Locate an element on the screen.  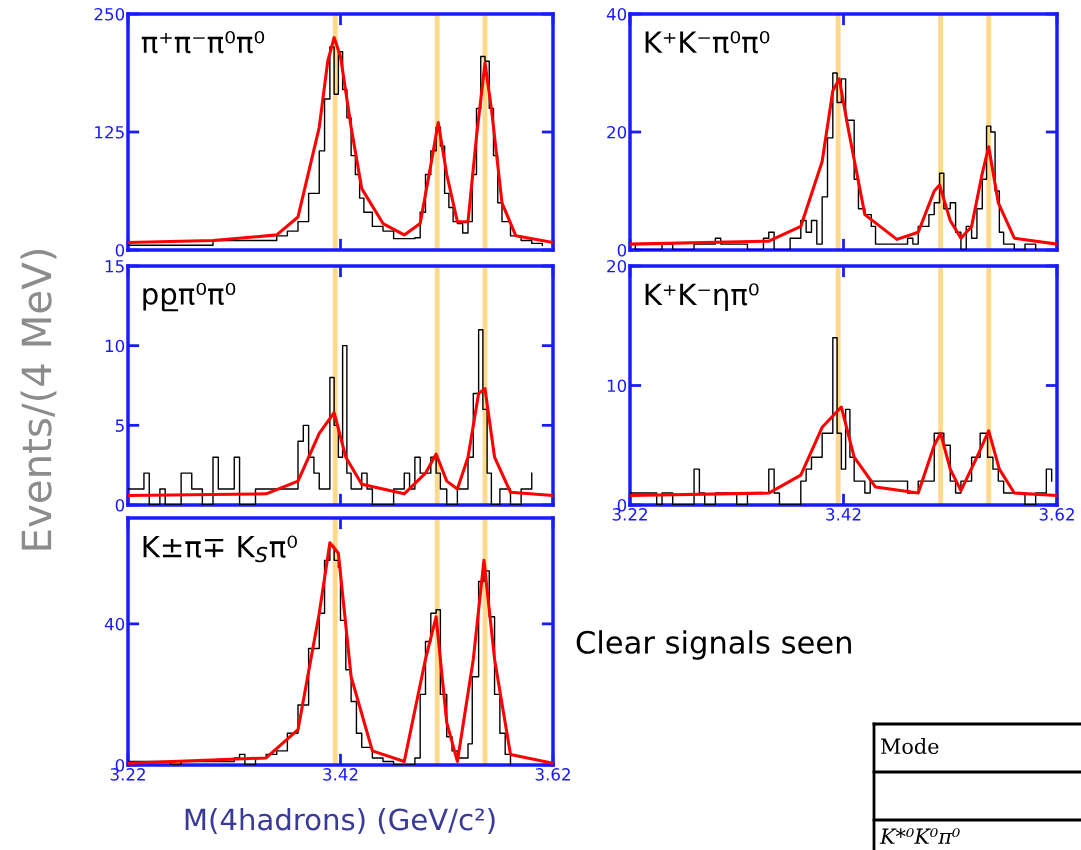
y-axis-title: Events/(4 MeV) is located at coordinates (38, 400).